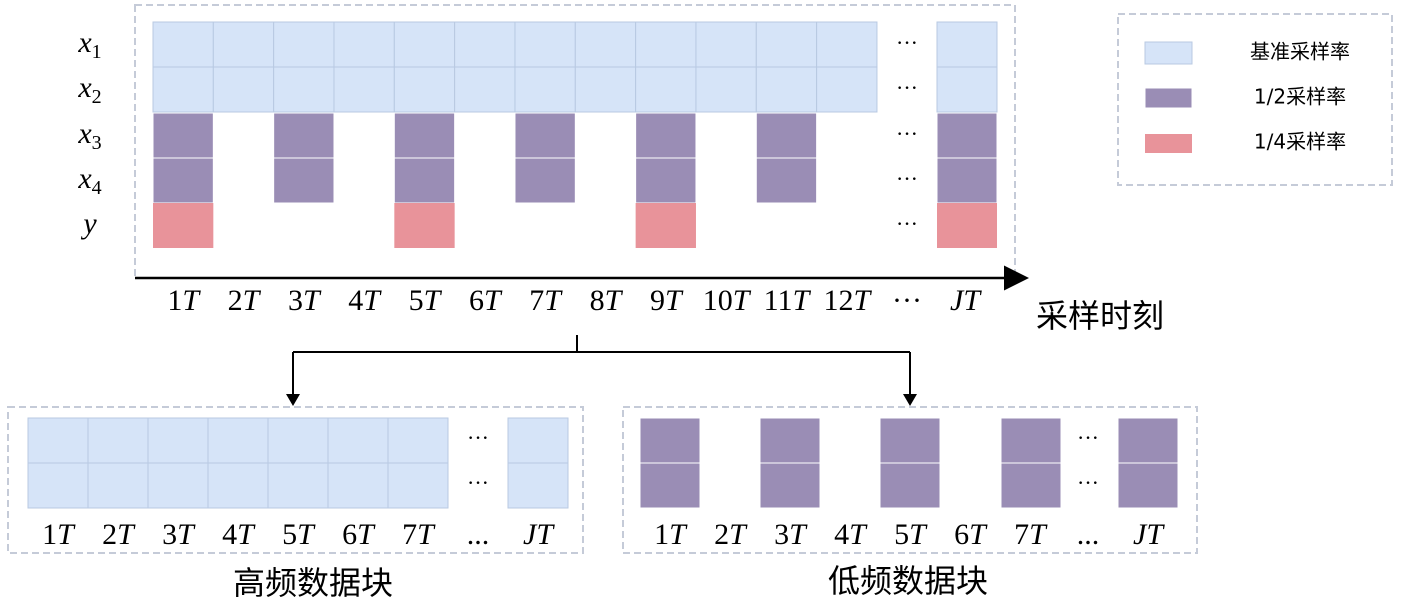  What do you see at coordinates (838, 300) in the screenshot?
I see `tick-num: 12` at bounding box center [838, 300].